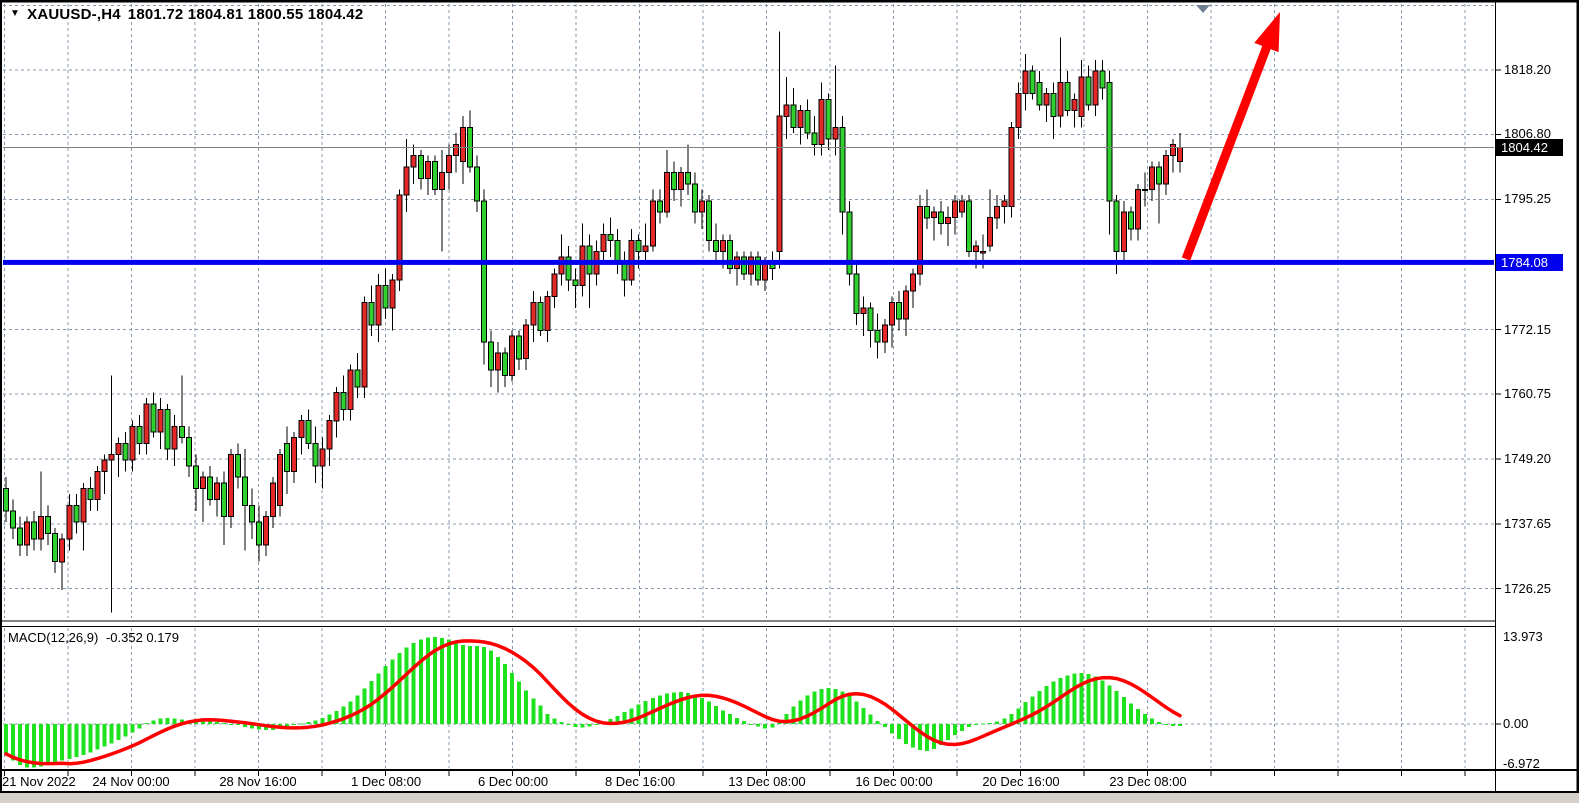  I want to click on price-axis-label: 1726.25, so click(1527, 588).